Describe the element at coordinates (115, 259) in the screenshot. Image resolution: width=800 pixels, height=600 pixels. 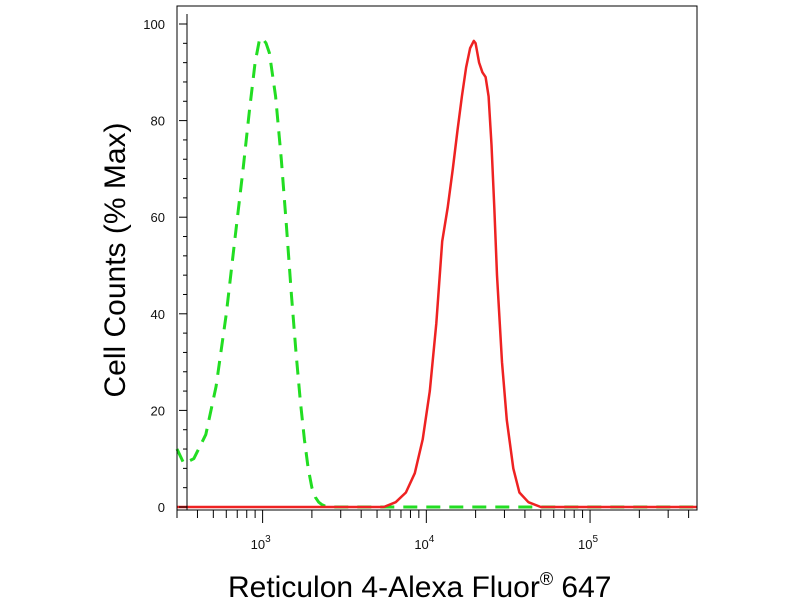
I see `y-axis-title: Cell Counts (% Max)` at that location.